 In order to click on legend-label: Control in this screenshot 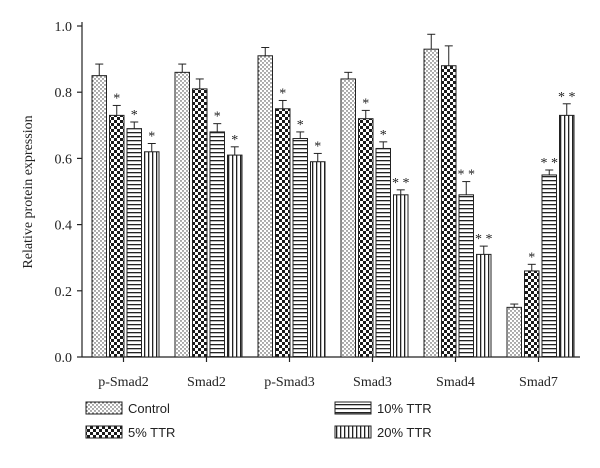, I will do `click(149, 408)`.